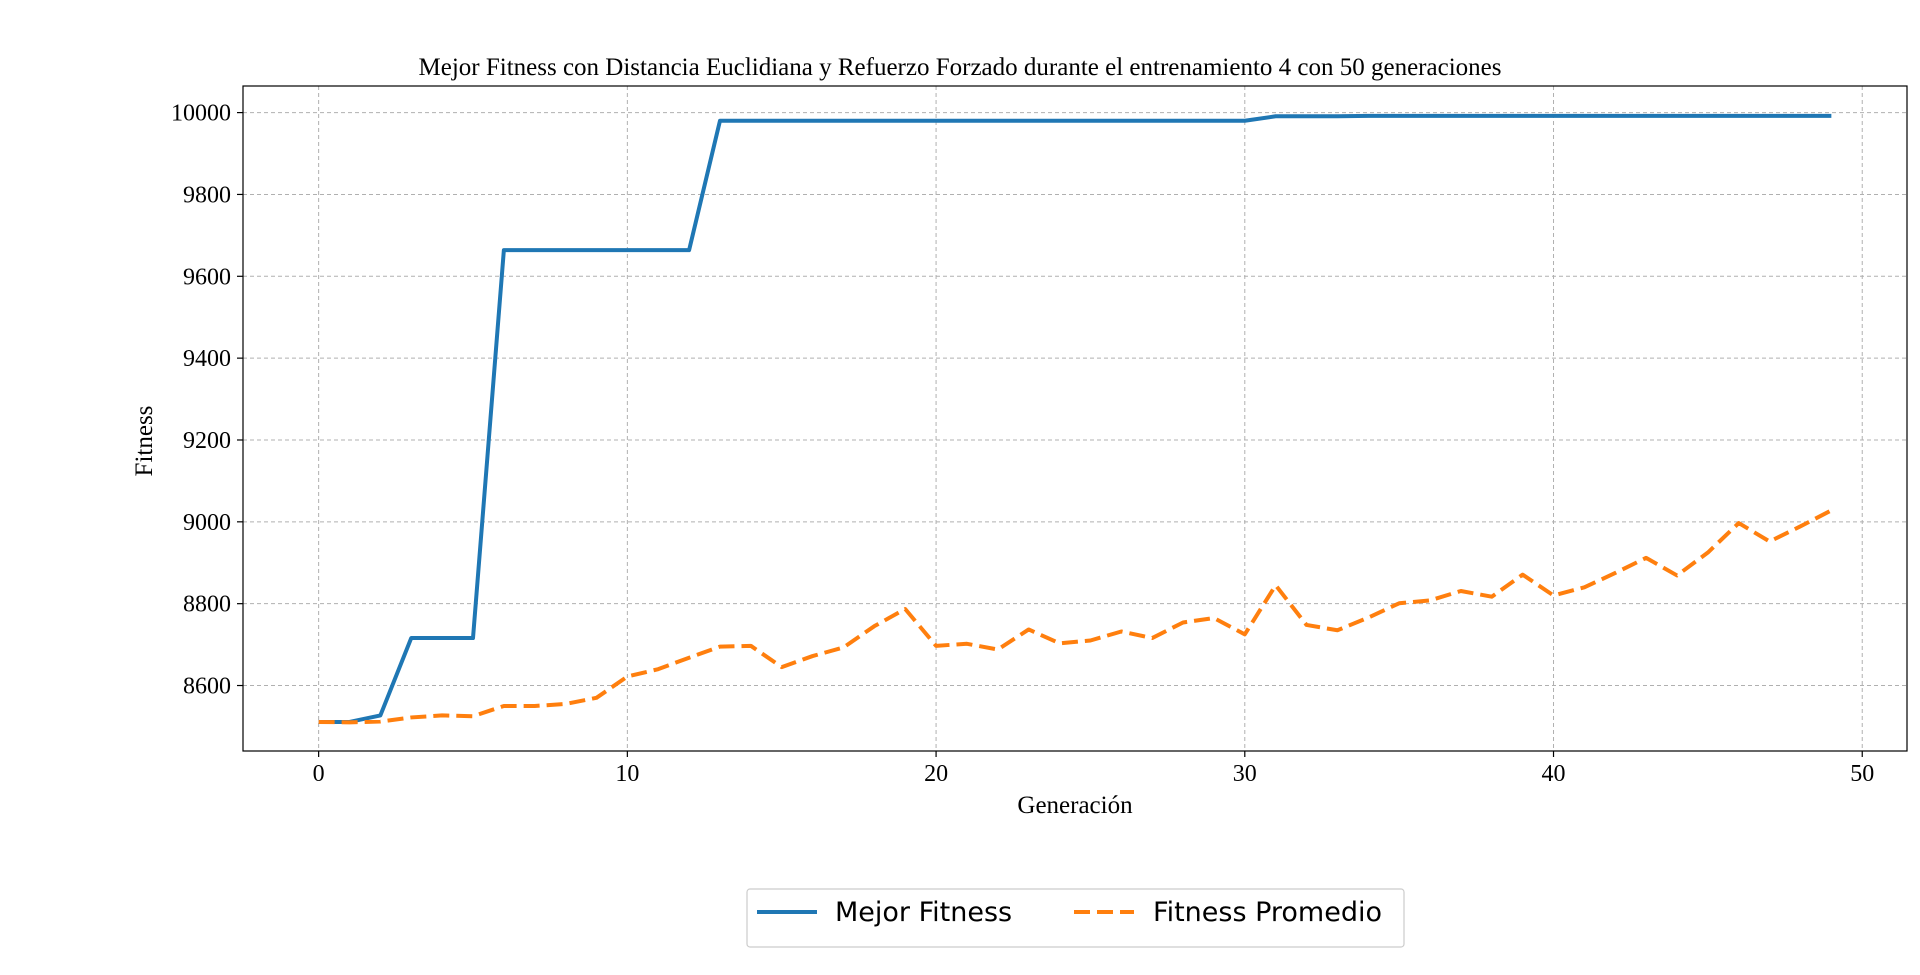 This screenshot has width=1920, height=975. I want to click on legend-box, so click(1075, 918).